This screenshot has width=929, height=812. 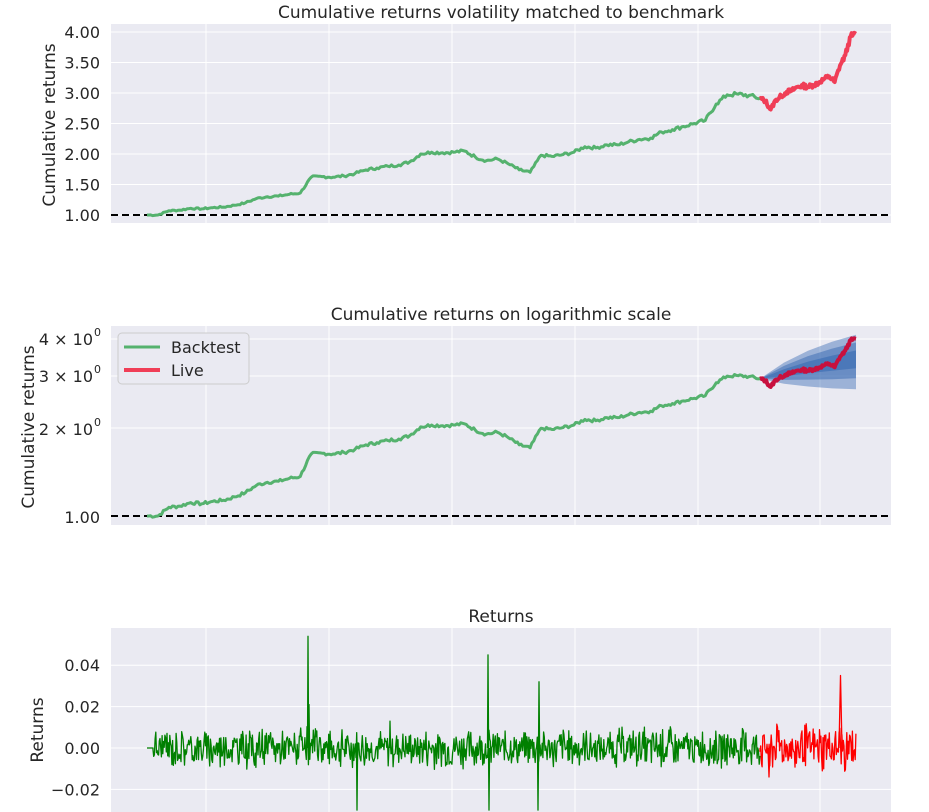 I want to click on y-axis-label: Returns, so click(x=38, y=729).